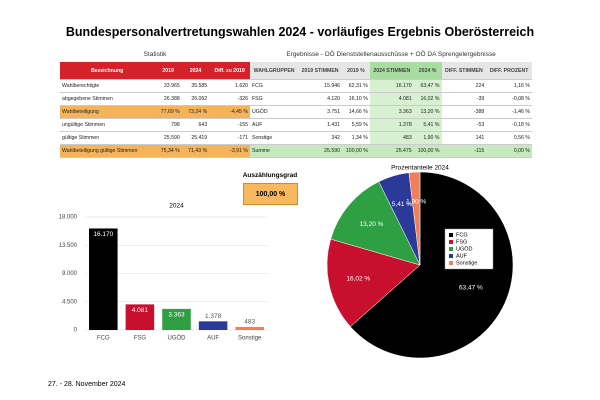  Describe the element at coordinates (229, 138) in the screenshot. I see `table-cell: -171` at that location.